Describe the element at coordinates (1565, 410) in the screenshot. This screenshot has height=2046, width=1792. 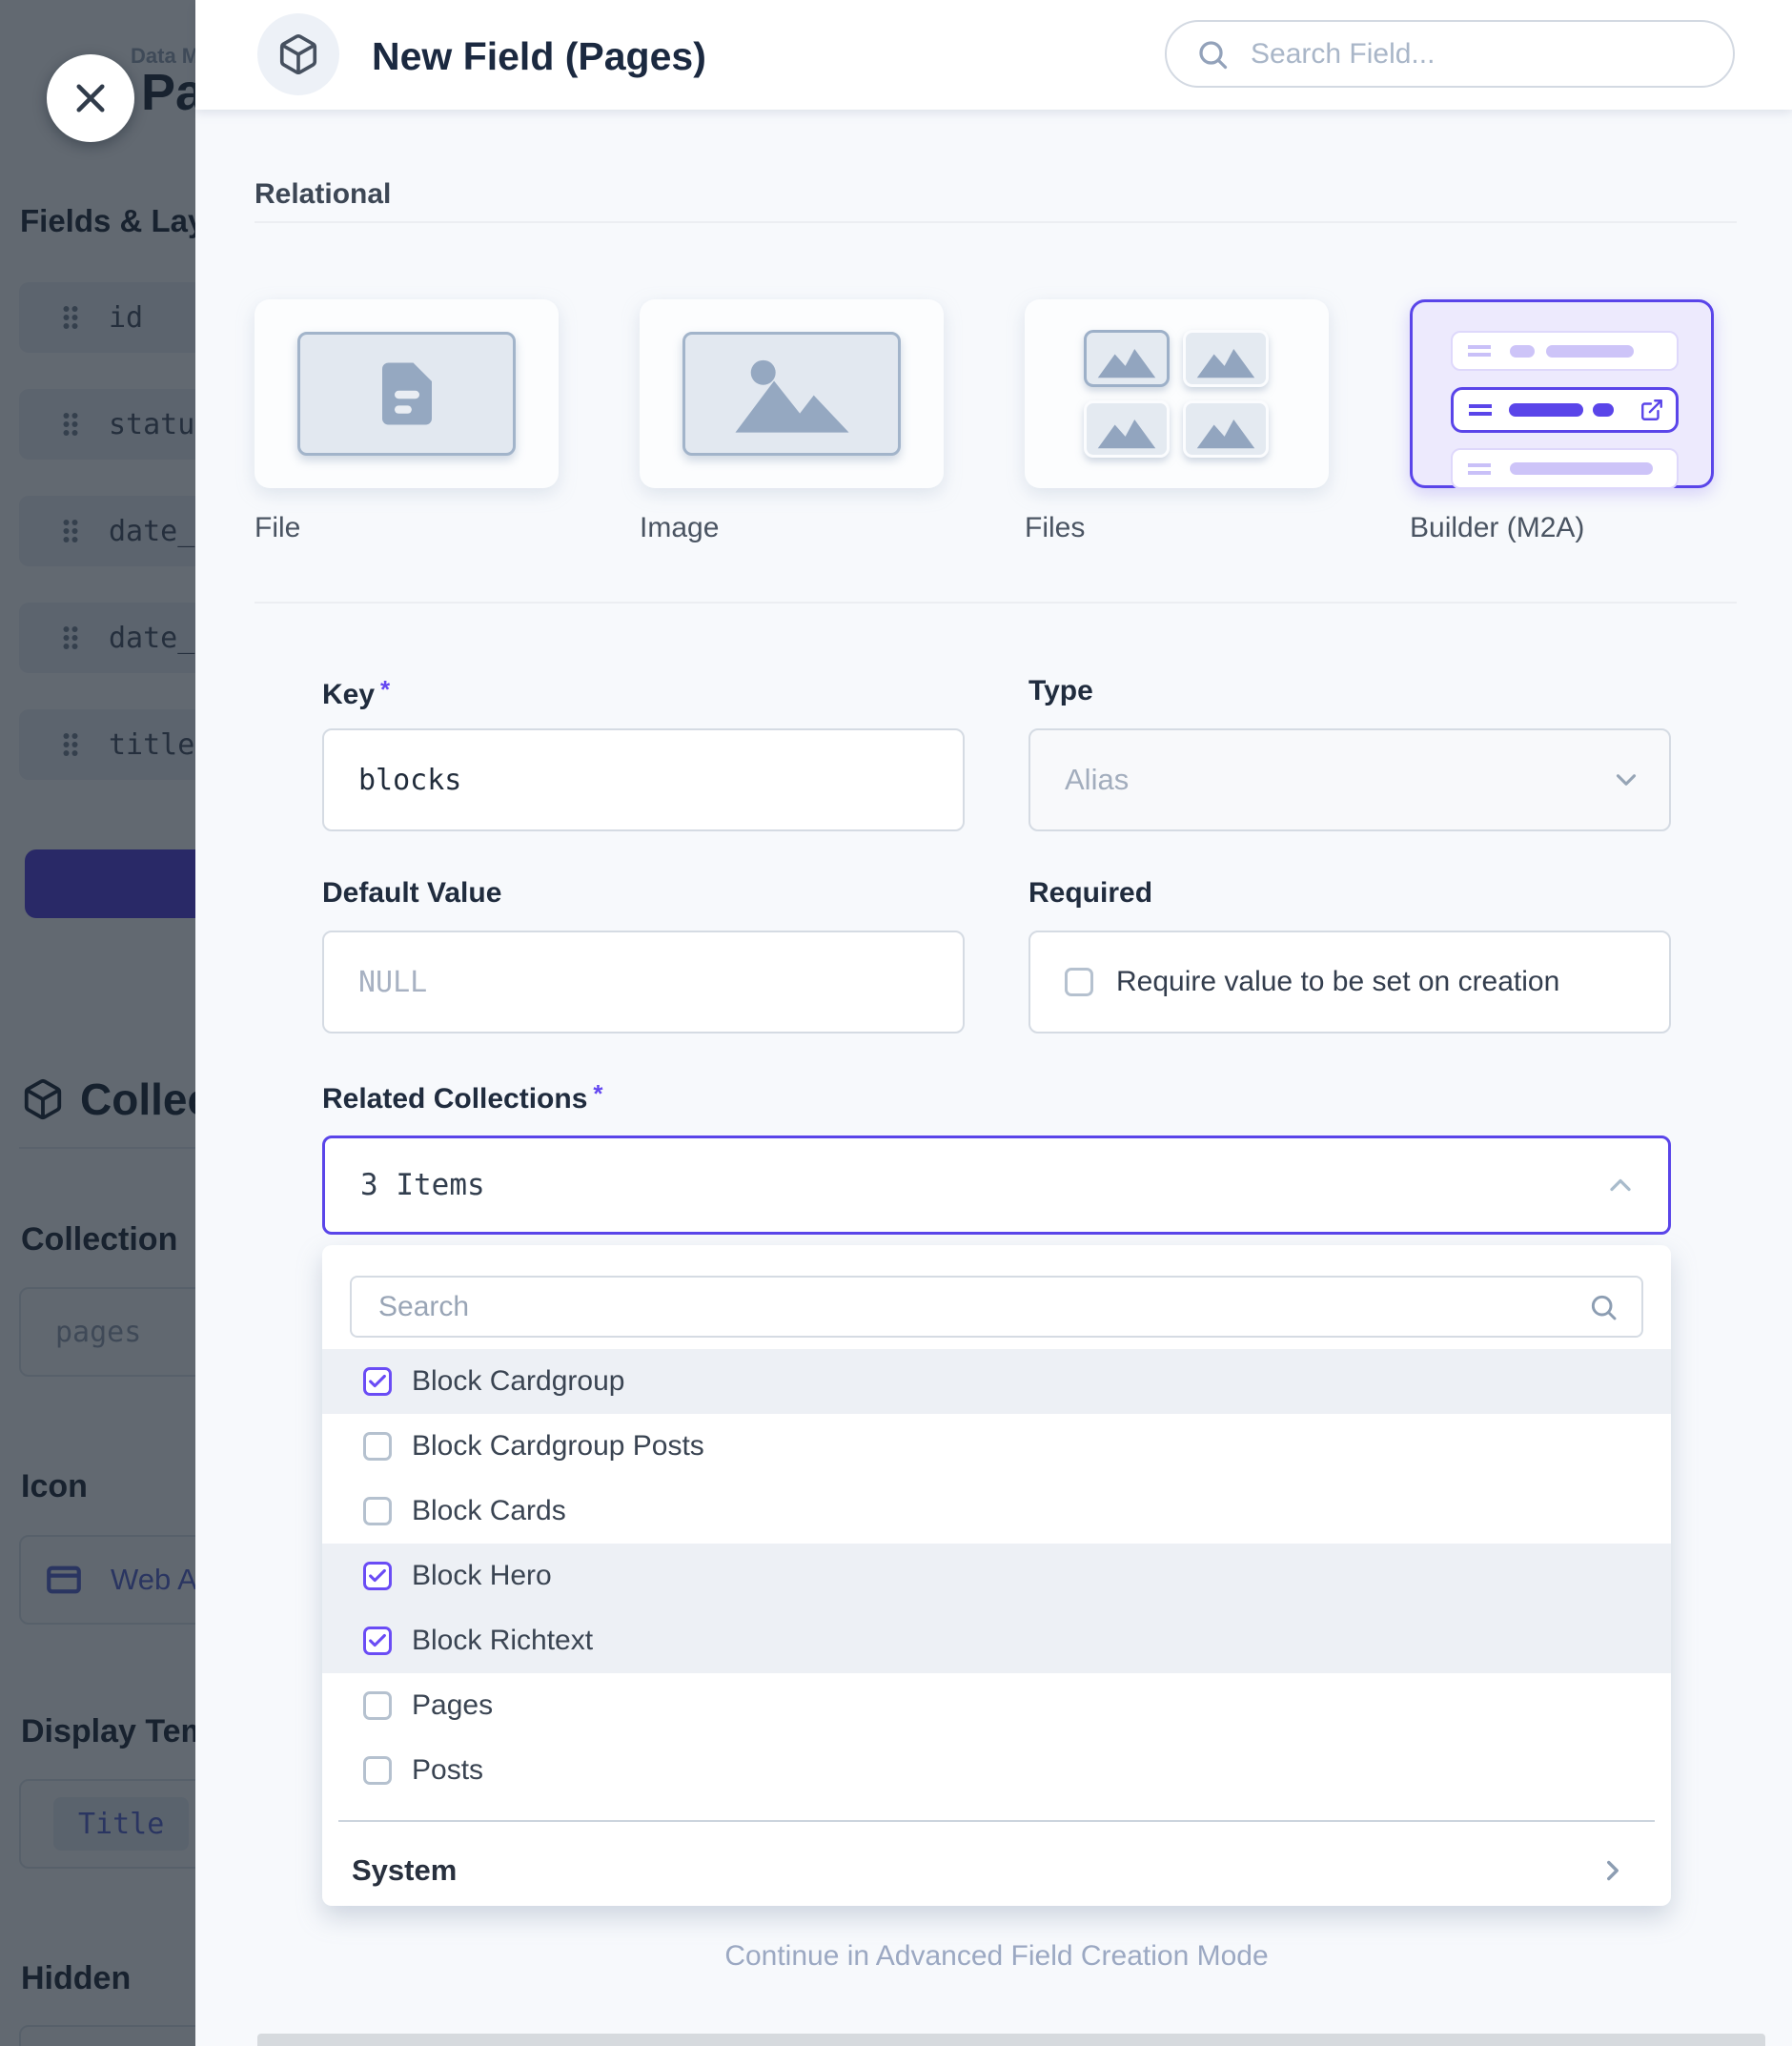
I see `builder-preview` at that location.